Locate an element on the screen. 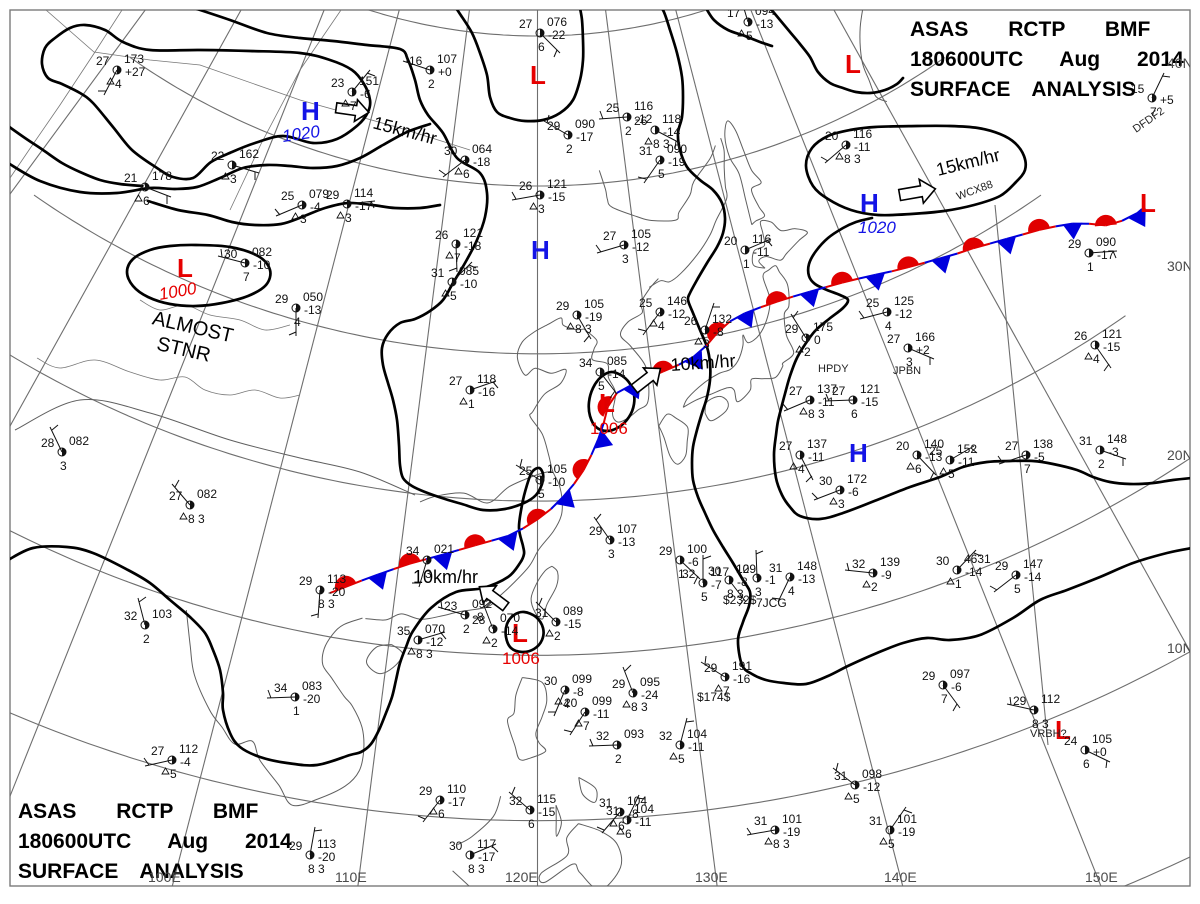 Image resolution: width=1200 pixels, height=904 pixels. svg-text: 090 is located at coordinates (1106, 242).